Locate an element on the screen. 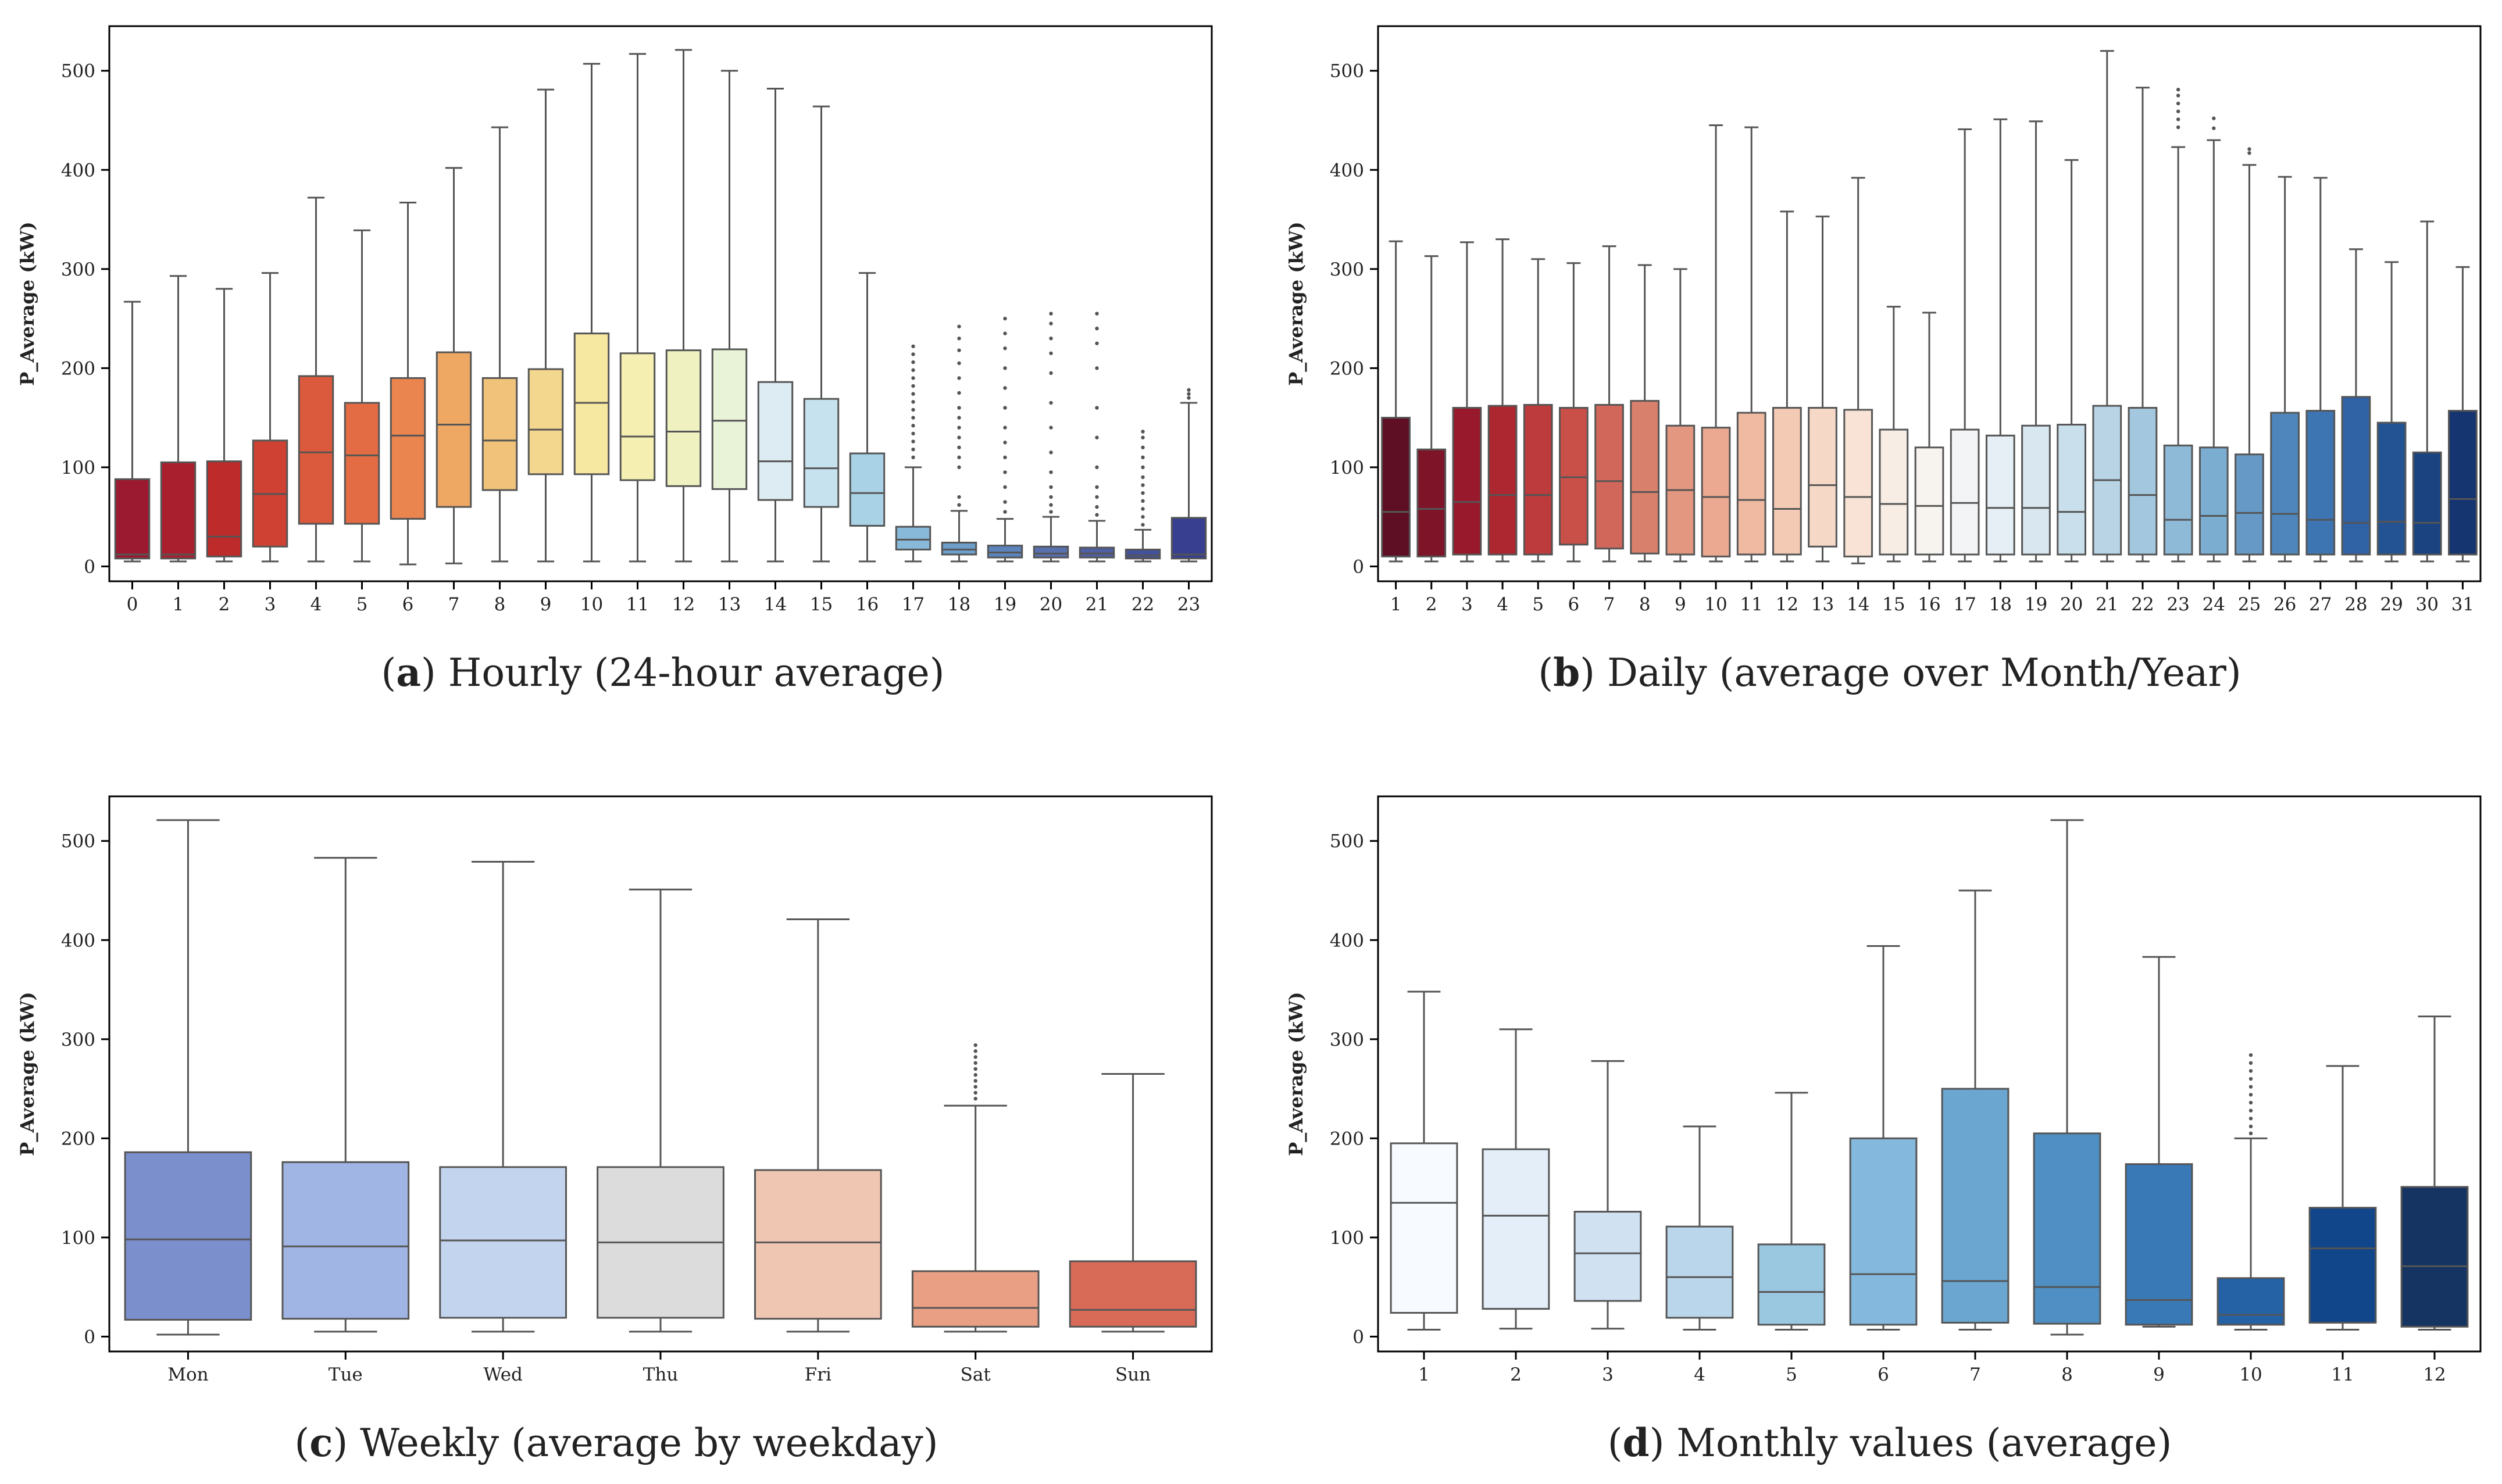 Image resolution: width=2502 pixels, height=1484 pixels. x-tick-label: 20 is located at coordinates (1051, 604).